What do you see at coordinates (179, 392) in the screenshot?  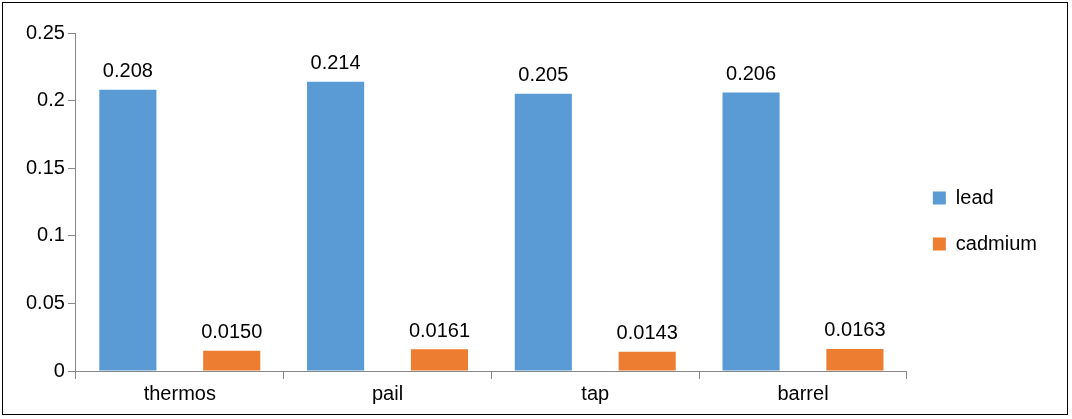 I see `x-tick-label: thermos` at bounding box center [179, 392].